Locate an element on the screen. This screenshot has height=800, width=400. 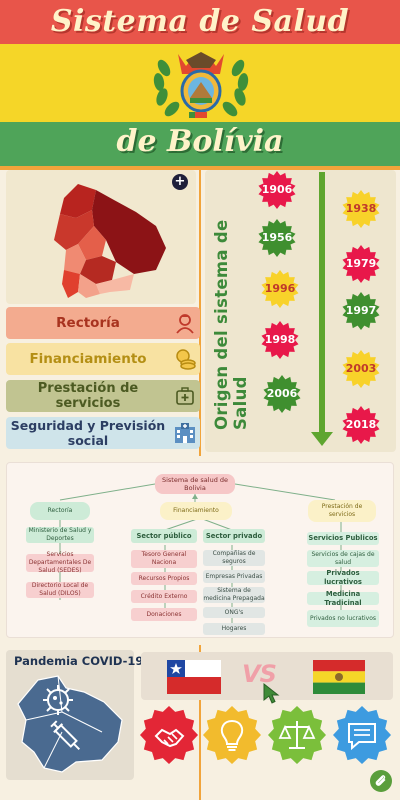
page-subtitle: de Bolívia is located at coordinates (200, 141).